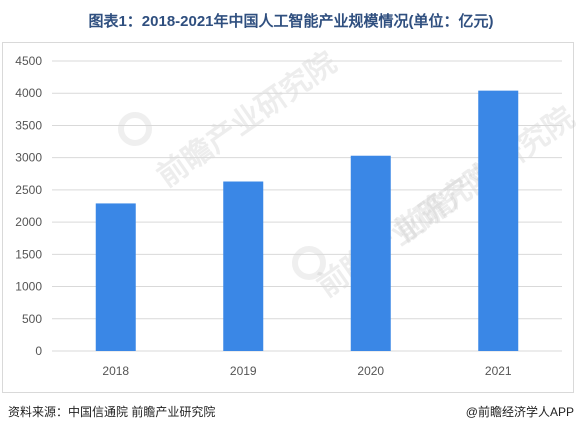 The height and width of the screenshot is (432, 582). I want to click on x-tick-label: 2021, so click(498, 371).